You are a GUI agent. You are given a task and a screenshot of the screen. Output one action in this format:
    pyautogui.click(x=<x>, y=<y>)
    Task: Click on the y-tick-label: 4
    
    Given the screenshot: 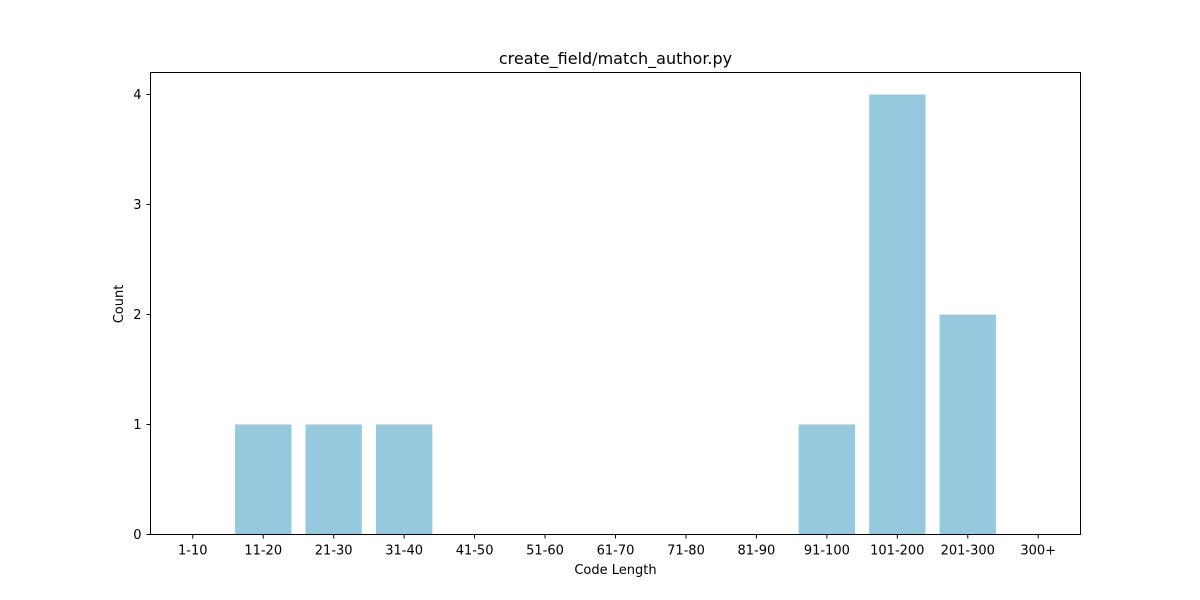 What is the action you would take?
    pyautogui.click(x=137, y=95)
    